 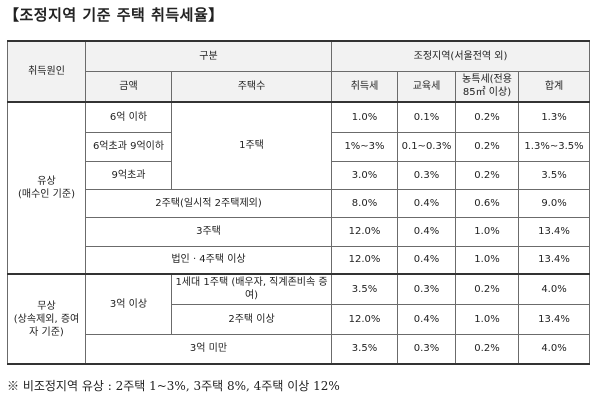 I want to click on cell-rural: 0.6%, so click(x=487, y=203).